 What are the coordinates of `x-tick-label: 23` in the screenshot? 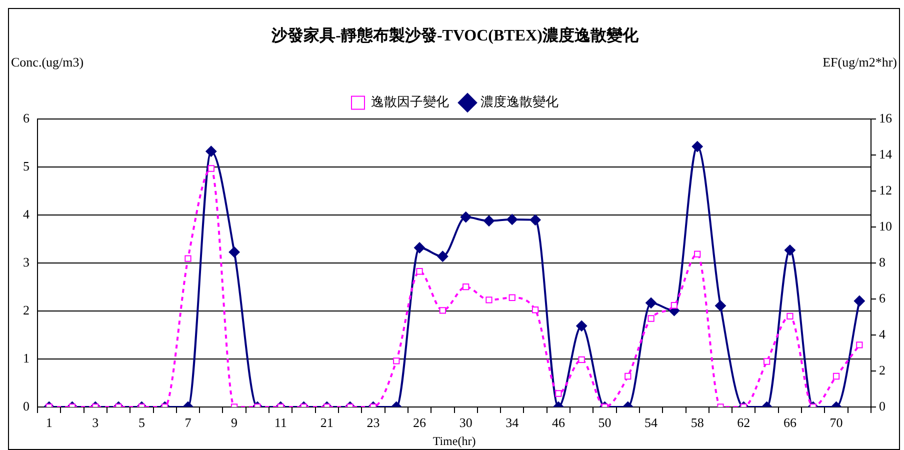 It's located at (373, 422).